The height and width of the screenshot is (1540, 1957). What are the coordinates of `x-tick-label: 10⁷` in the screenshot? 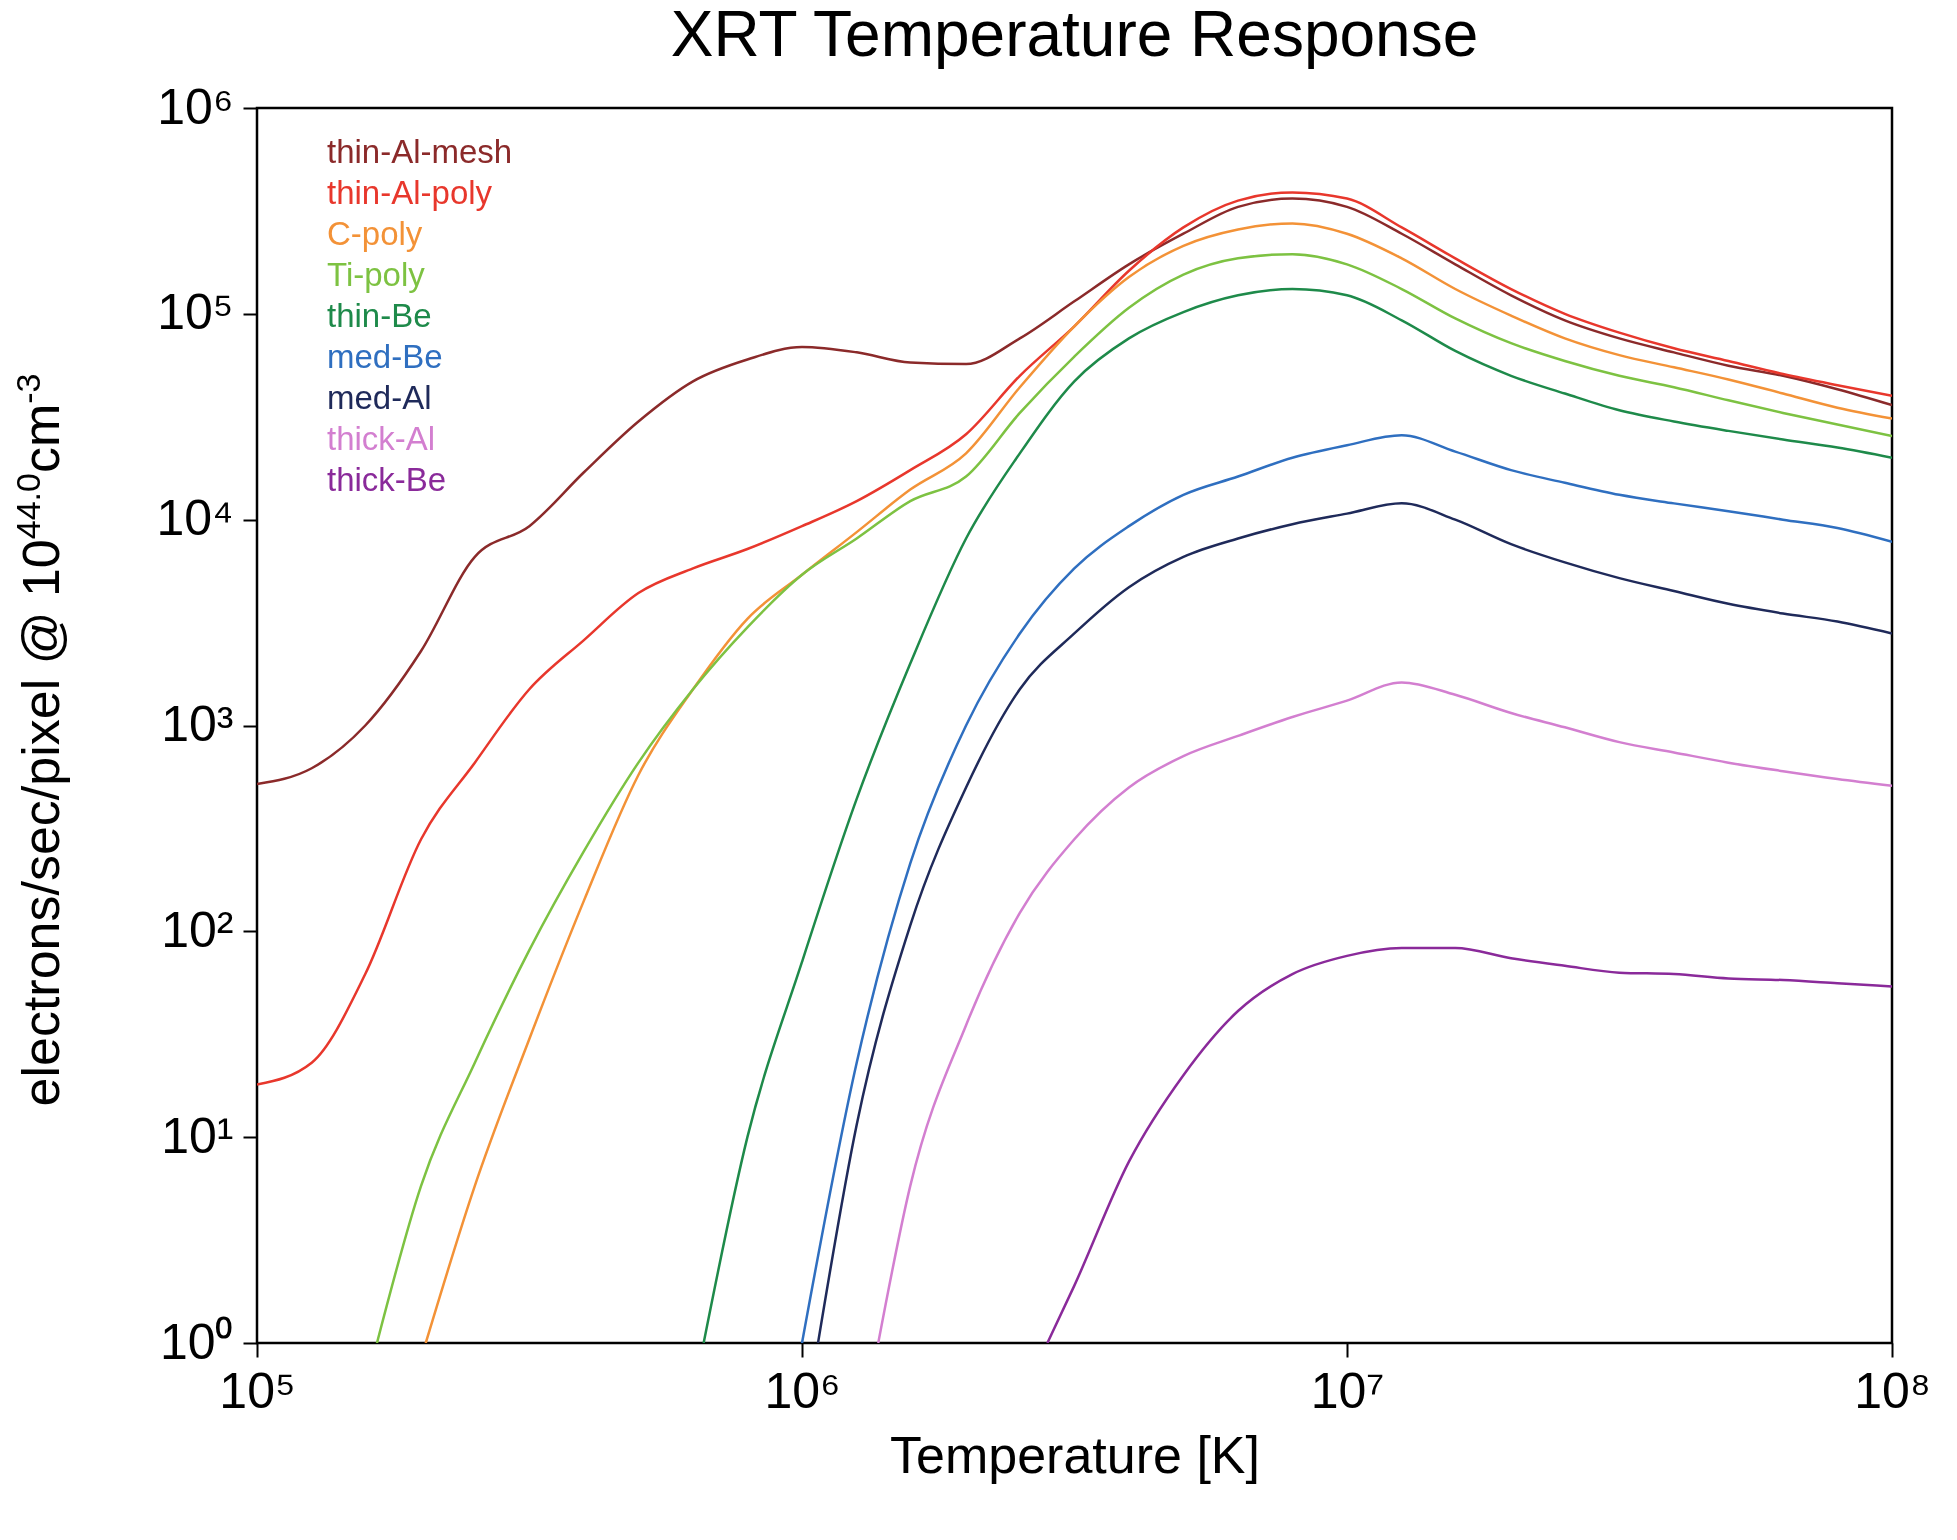 It's located at (1347, 1390).